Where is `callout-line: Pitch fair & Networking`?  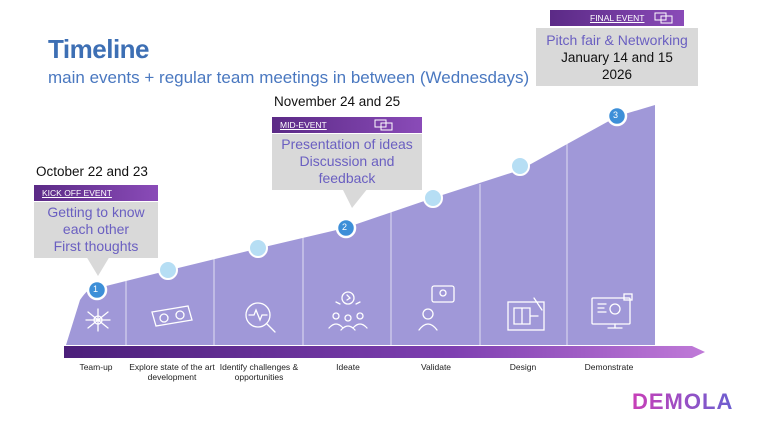 callout-line: Pitch fair & Networking is located at coordinates (617, 40).